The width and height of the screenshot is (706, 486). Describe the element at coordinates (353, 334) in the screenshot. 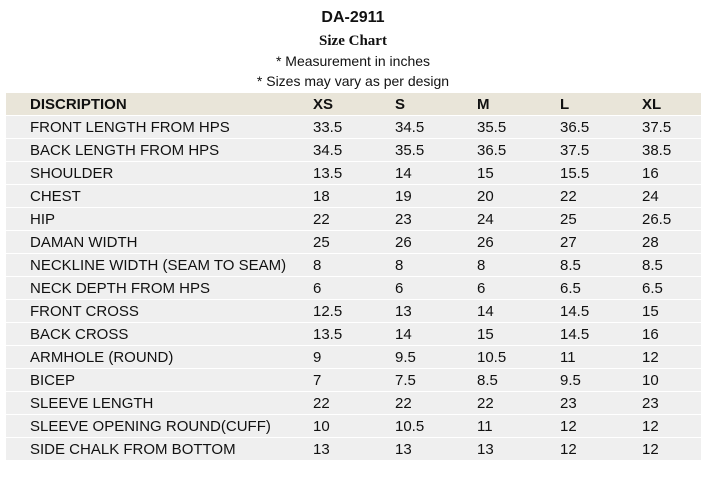

I see `table-row: BACK CROSS 13.5 14 15 14.5 16` at that location.